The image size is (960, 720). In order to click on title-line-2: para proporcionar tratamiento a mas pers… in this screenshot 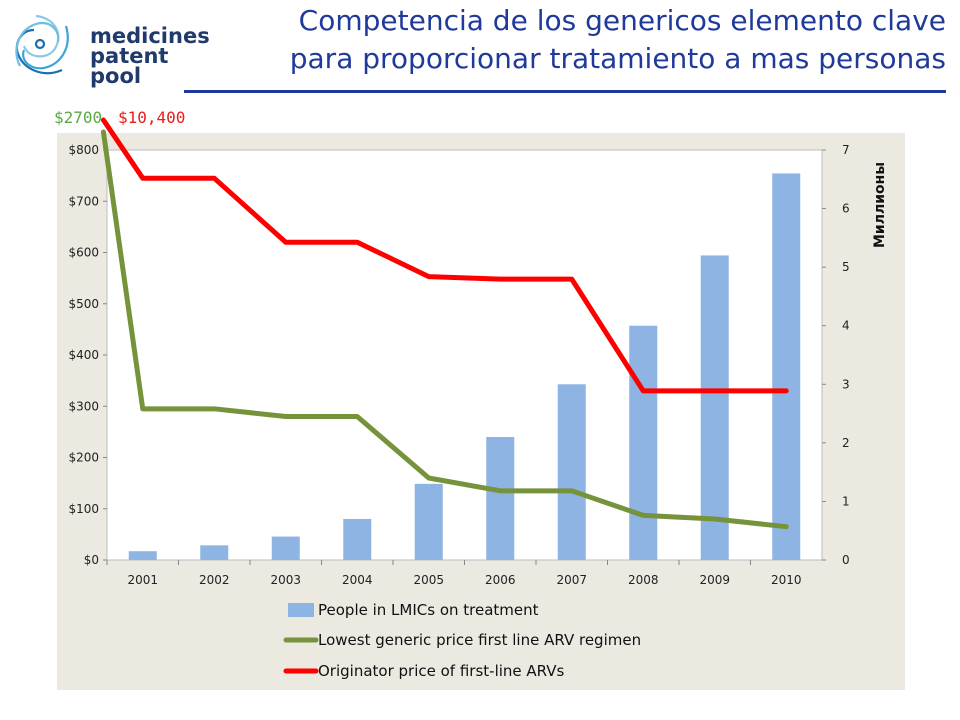, I will do `click(617, 58)`.